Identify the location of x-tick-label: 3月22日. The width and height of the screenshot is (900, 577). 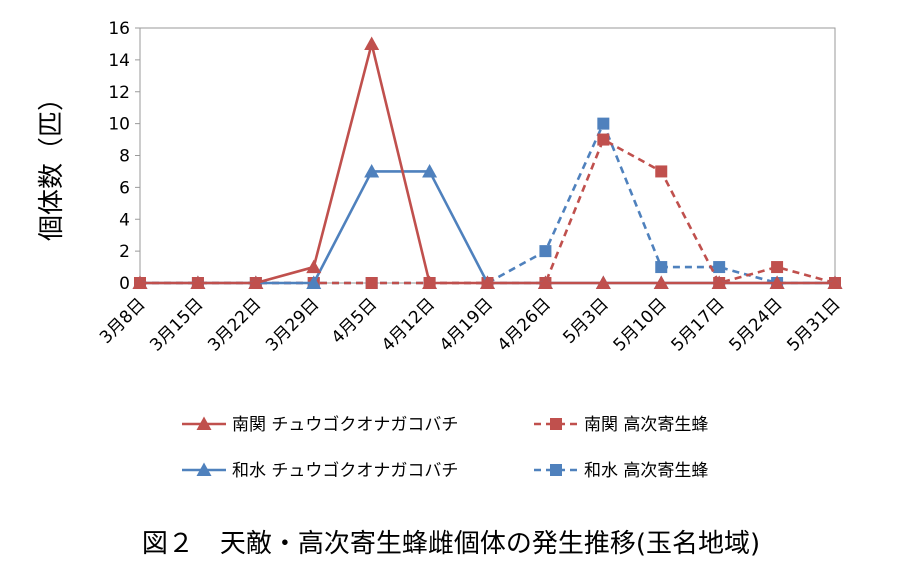
(234, 324).